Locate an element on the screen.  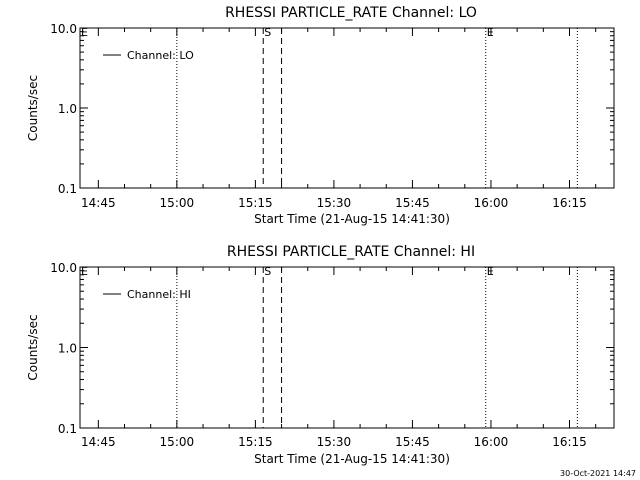
chart-title: RHESSI PARTICLE_RATE Channel: HI is located at coordinates (351, 252).